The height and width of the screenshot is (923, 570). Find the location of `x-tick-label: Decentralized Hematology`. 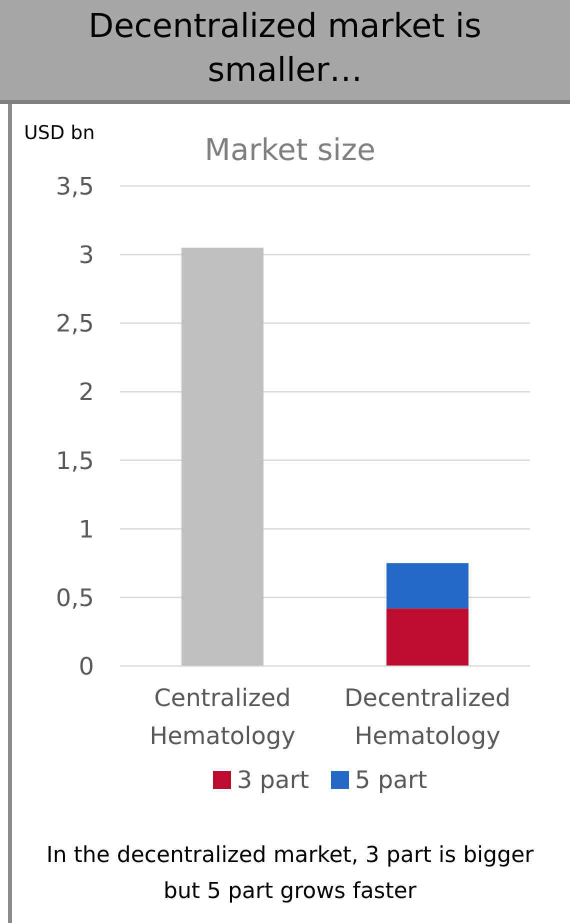

x-tick-label: Decentralized Hematology is located at coordinates (427, 717).